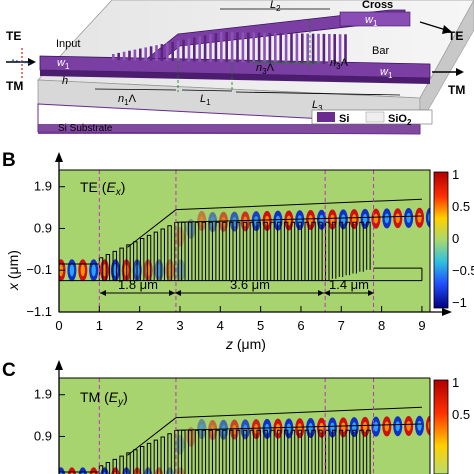  Describe the element at coordinates (300, 325) in the screenshot. I see `x-tick-label: 6` at that location.